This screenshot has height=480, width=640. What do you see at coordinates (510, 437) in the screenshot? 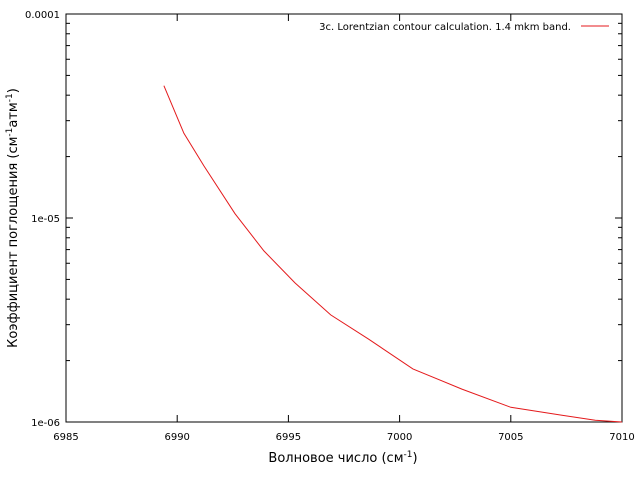
I see `x-tick-label: 7005` at bounding box center [510, 437].